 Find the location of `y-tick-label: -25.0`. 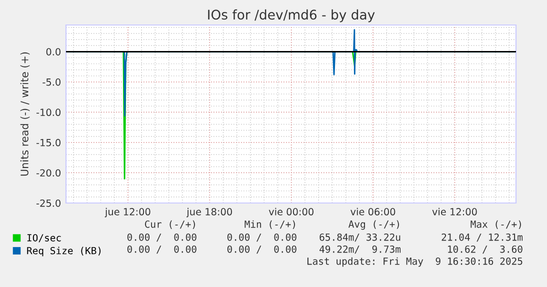

y-tick-label: -25.0 is located at coordinates (48, 203).